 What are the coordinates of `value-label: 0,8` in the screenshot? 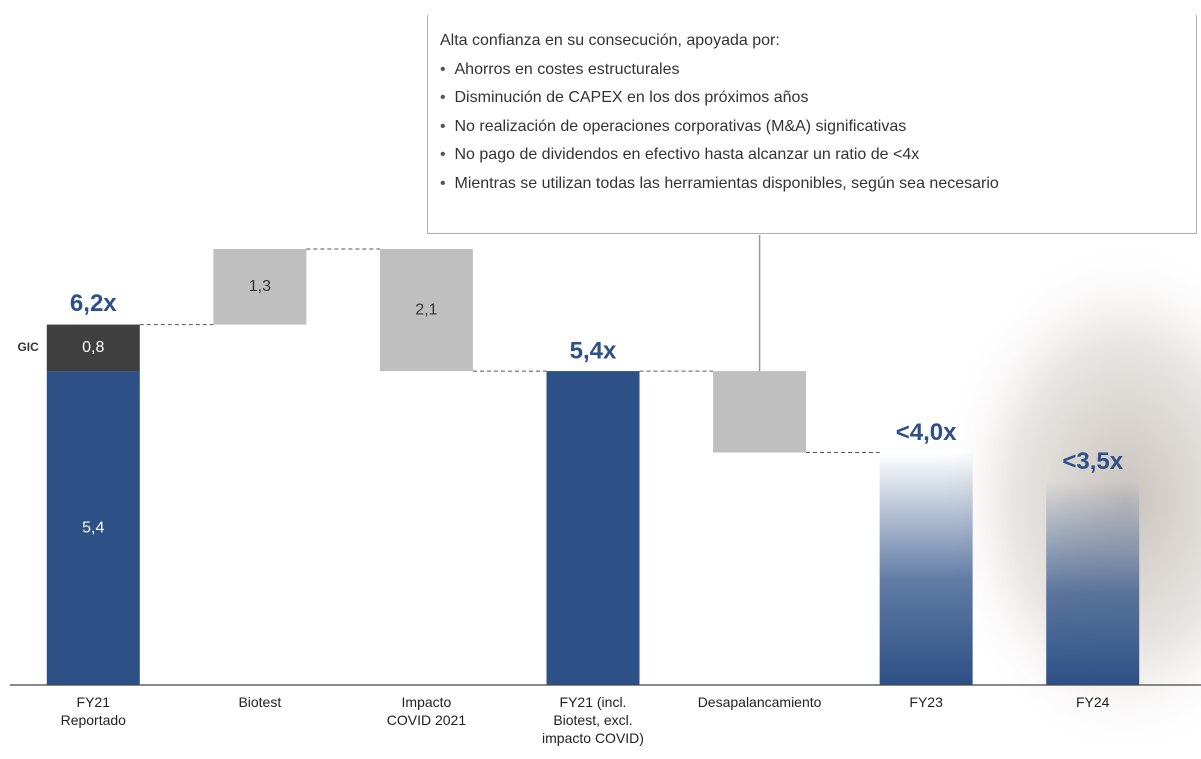 It's located at (93, 347).